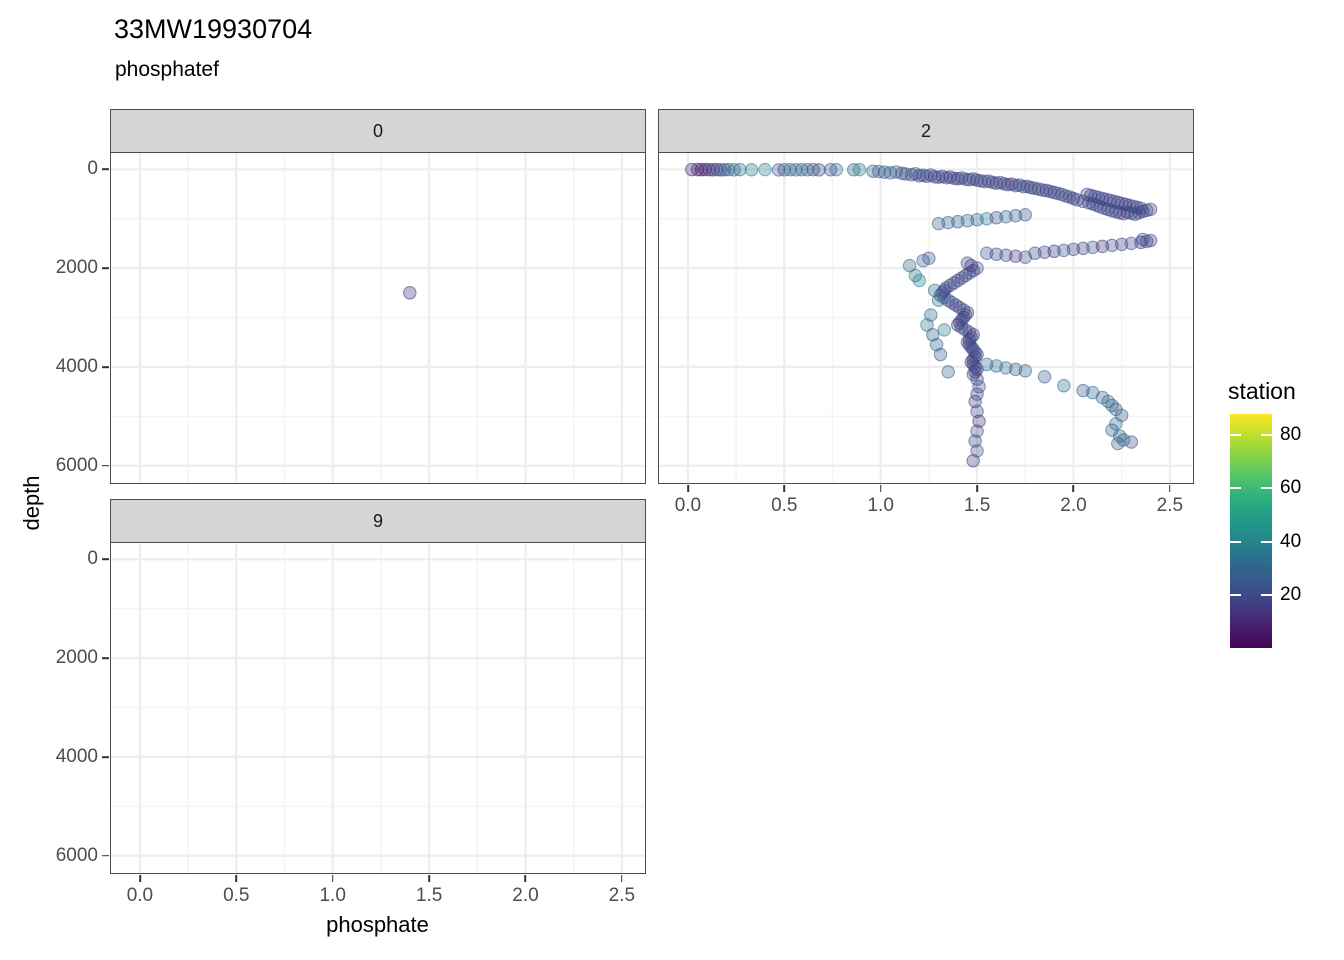 The image size is (1344, 960). I want to click on page-title: 33MW19930704, so click(213, 29).